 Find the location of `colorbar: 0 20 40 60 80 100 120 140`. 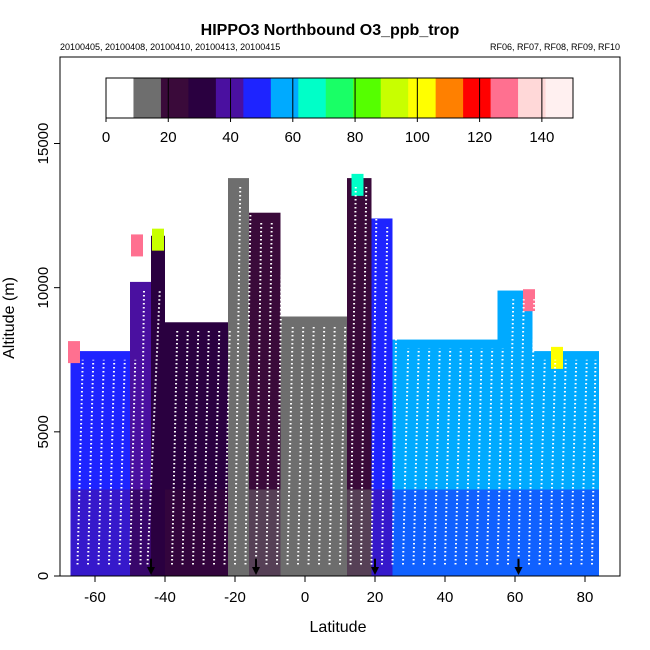

colorbar: 0 20 40 60 80 100 120 140 is located at coordinates (338, 111).